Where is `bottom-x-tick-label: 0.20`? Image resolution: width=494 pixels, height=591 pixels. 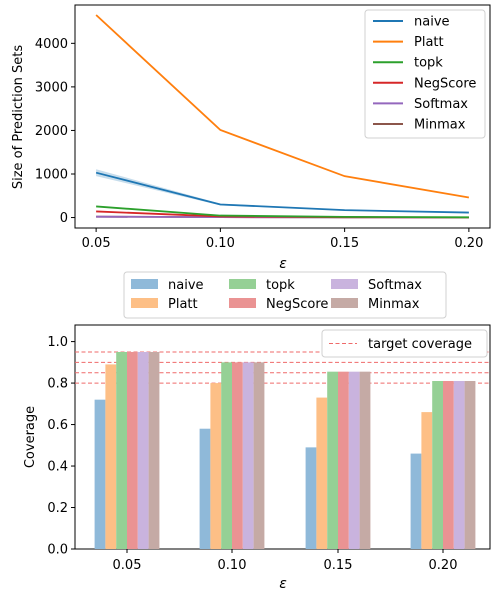 bottom-x-tick-label: 0.20 is located at coordinates (443, 565).